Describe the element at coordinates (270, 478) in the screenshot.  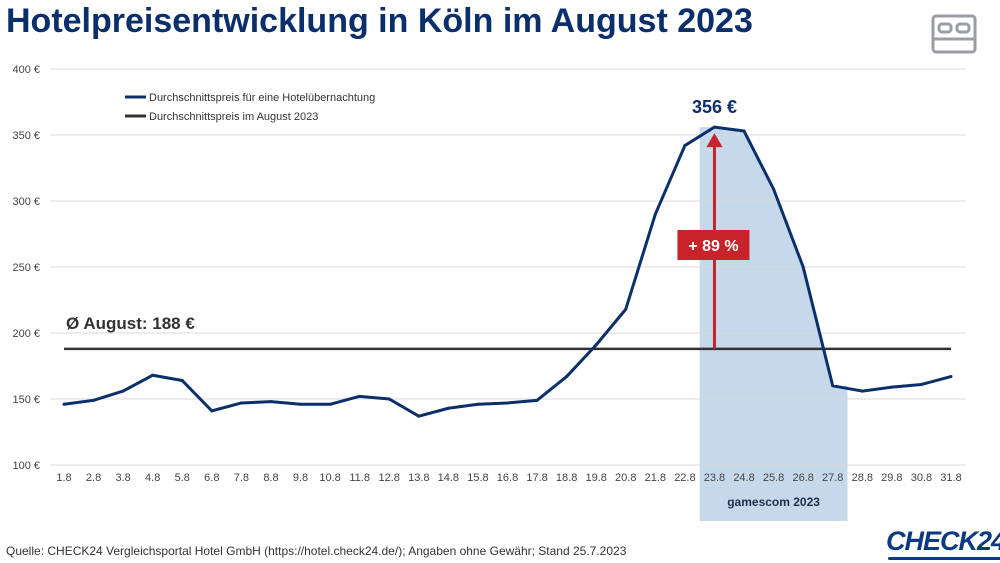
I see `x-tick-label: 8.8` at that location.